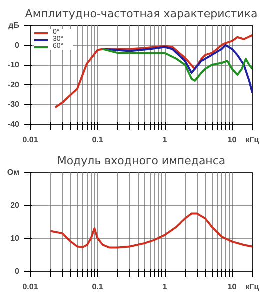 Image resolution: width=264 pixels, height=294 pixels. I want to click on chart-title: Модуль входного импеданса, so click(141, 161).